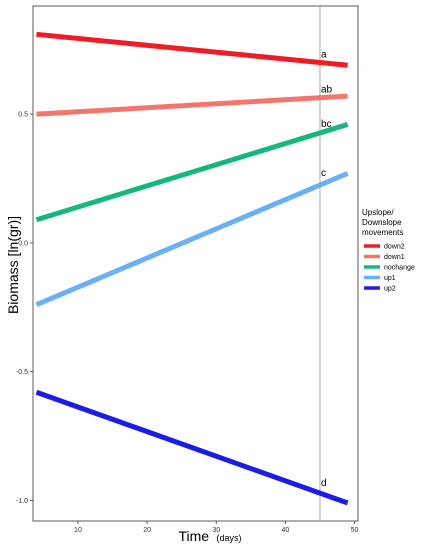 The width and height of the screenshot is (426, 550). I want to click on annotation-up1: c, so click(323, 173).